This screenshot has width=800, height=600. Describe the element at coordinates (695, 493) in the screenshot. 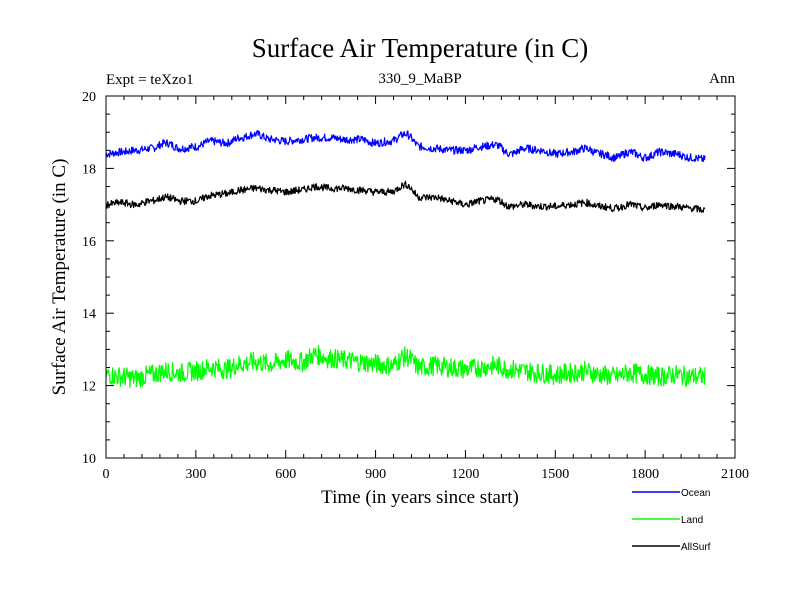

I see `legend-label-ocean: Ocean` at that location.